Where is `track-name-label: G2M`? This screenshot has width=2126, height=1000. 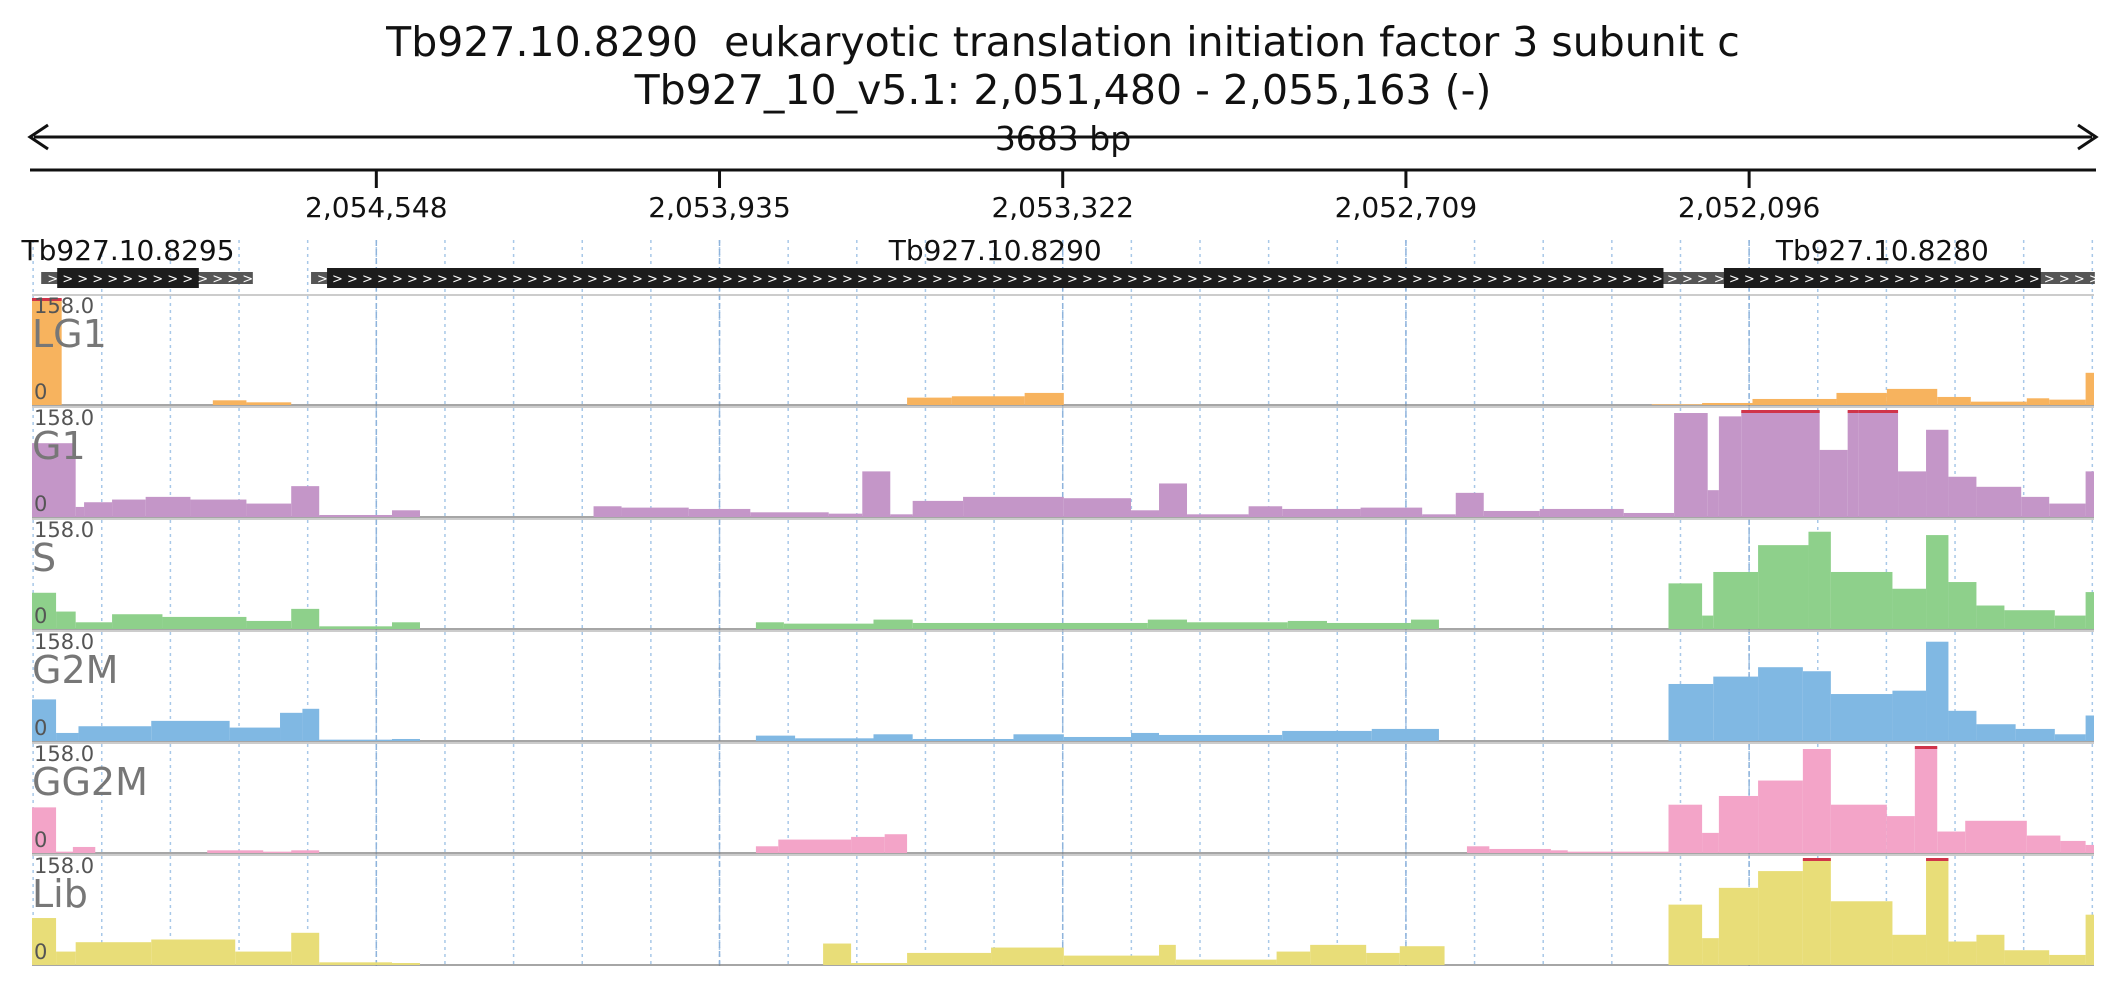
track-name-label: G2M is located at coordinates (75, 670).